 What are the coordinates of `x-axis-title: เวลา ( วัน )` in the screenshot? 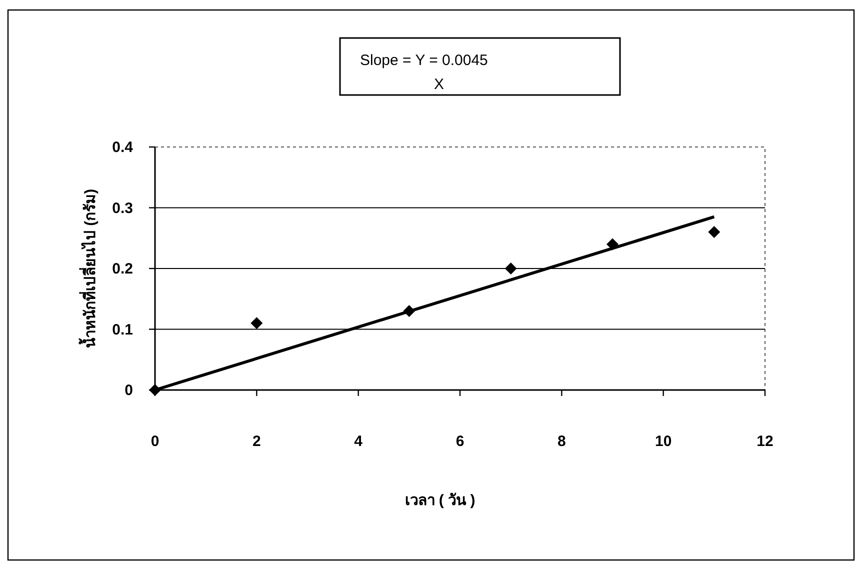 It's located at (440, 500).